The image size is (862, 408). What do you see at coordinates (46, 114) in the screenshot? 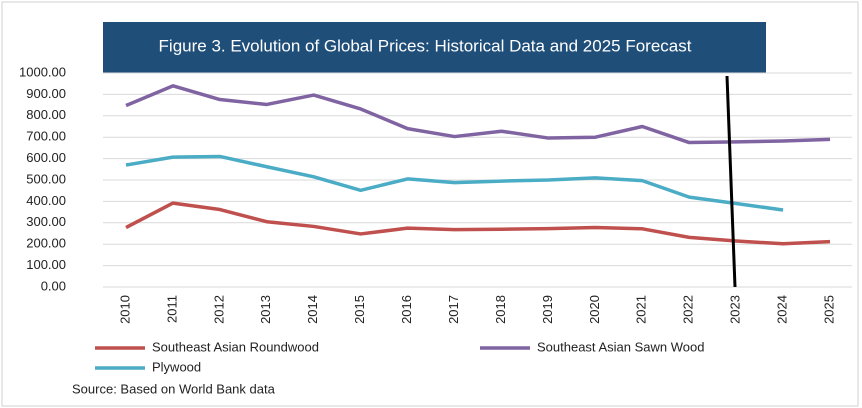
I see `y-tick-label: 800.00` at bounding box center [46, 114].